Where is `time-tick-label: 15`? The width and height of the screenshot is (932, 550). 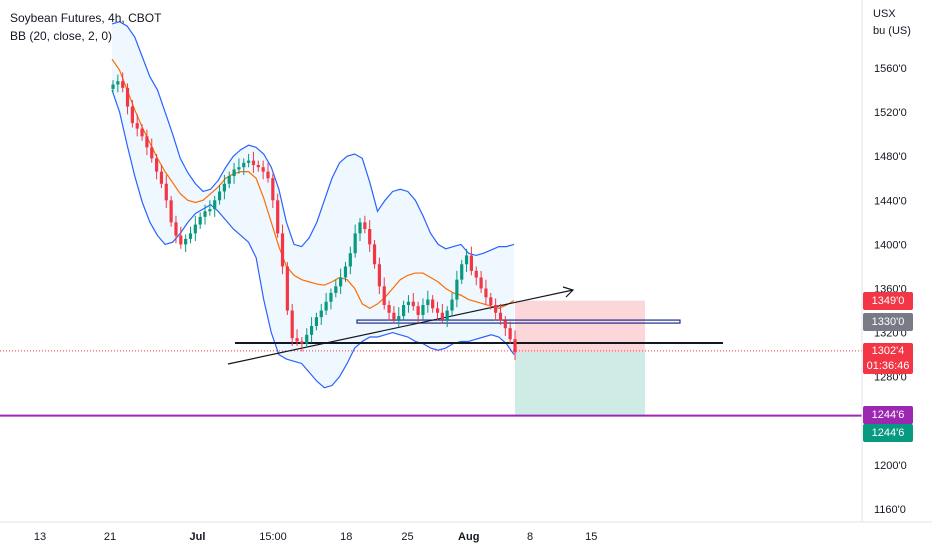 time-tick-label: 15 is located at coordinates (591, 537).